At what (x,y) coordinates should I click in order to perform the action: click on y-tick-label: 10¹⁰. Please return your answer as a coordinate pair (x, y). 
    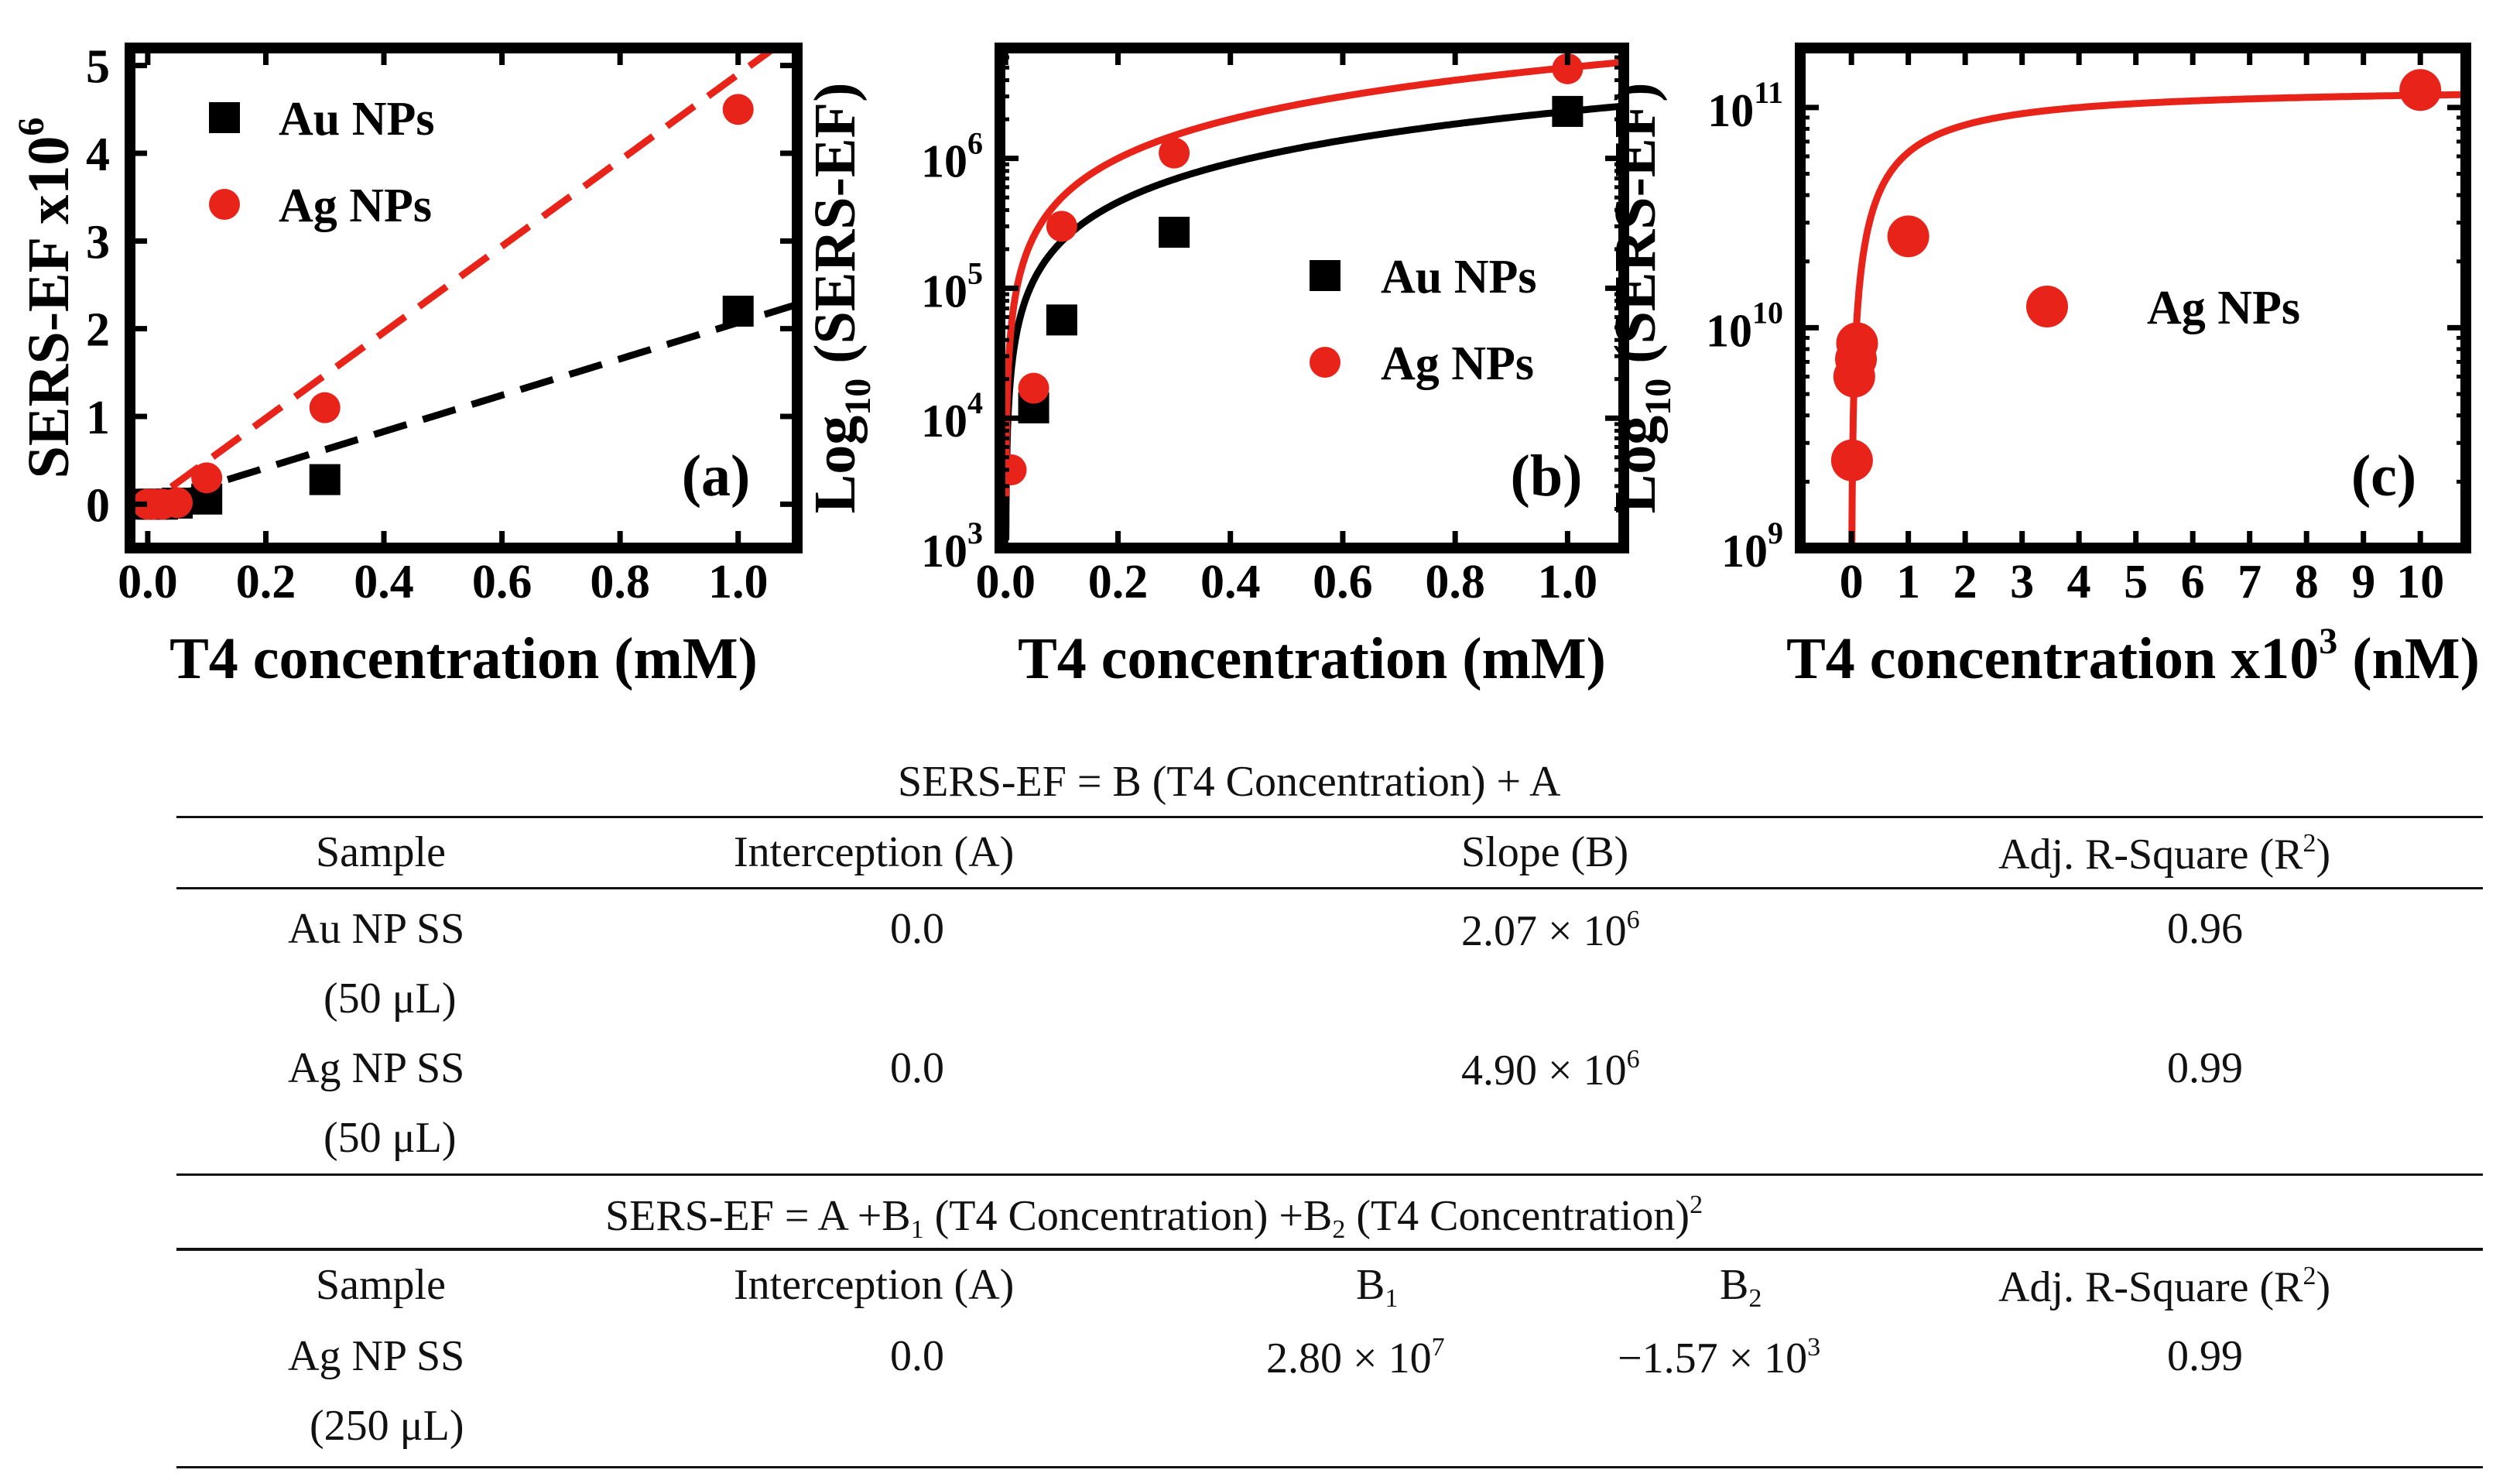
    Looking at the image, I should click on (1744, 325).